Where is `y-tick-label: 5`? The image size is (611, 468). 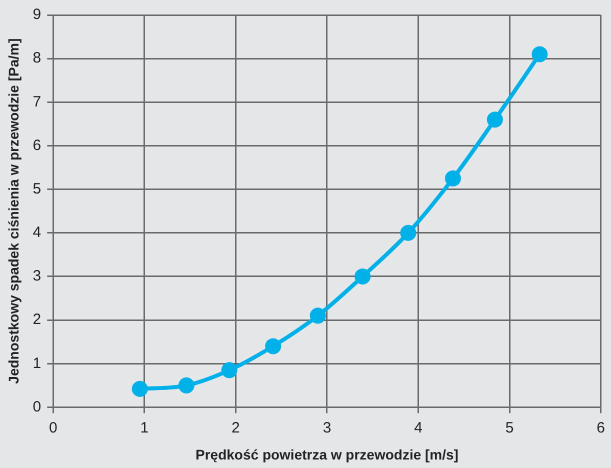 y-tick-label: 5 is located at coordinates (37, 189).